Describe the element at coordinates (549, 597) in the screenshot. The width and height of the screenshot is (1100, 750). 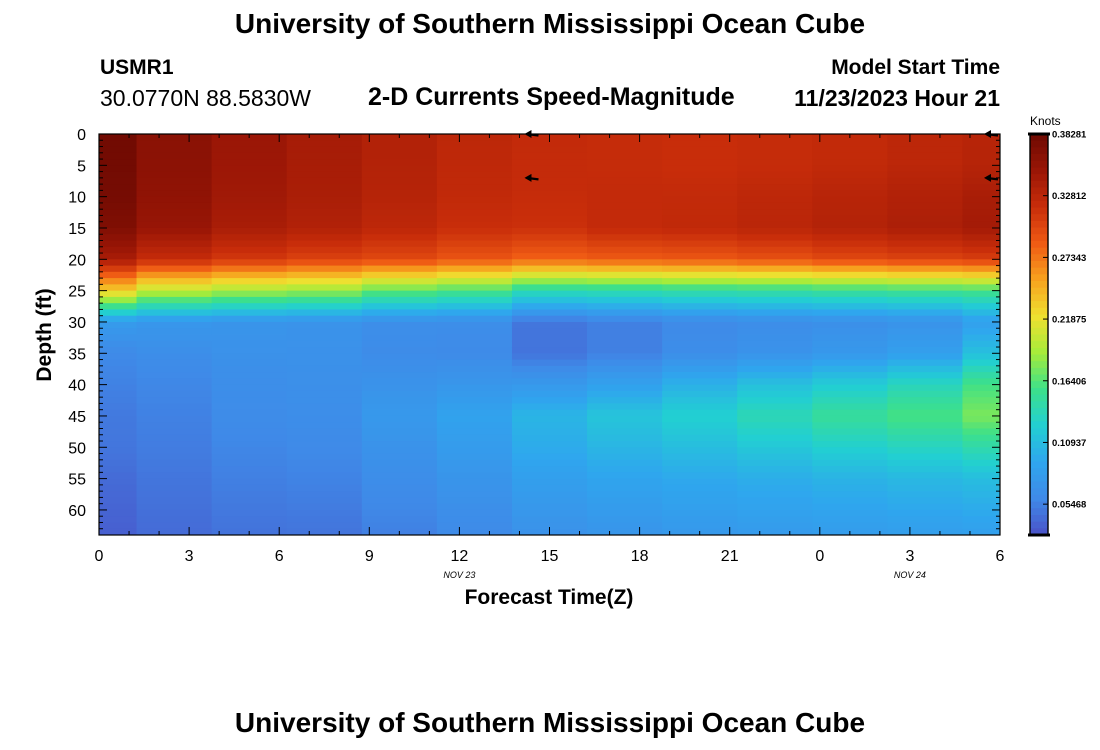
I see `x-axis-label: Forecast Time(Z)` at that location.